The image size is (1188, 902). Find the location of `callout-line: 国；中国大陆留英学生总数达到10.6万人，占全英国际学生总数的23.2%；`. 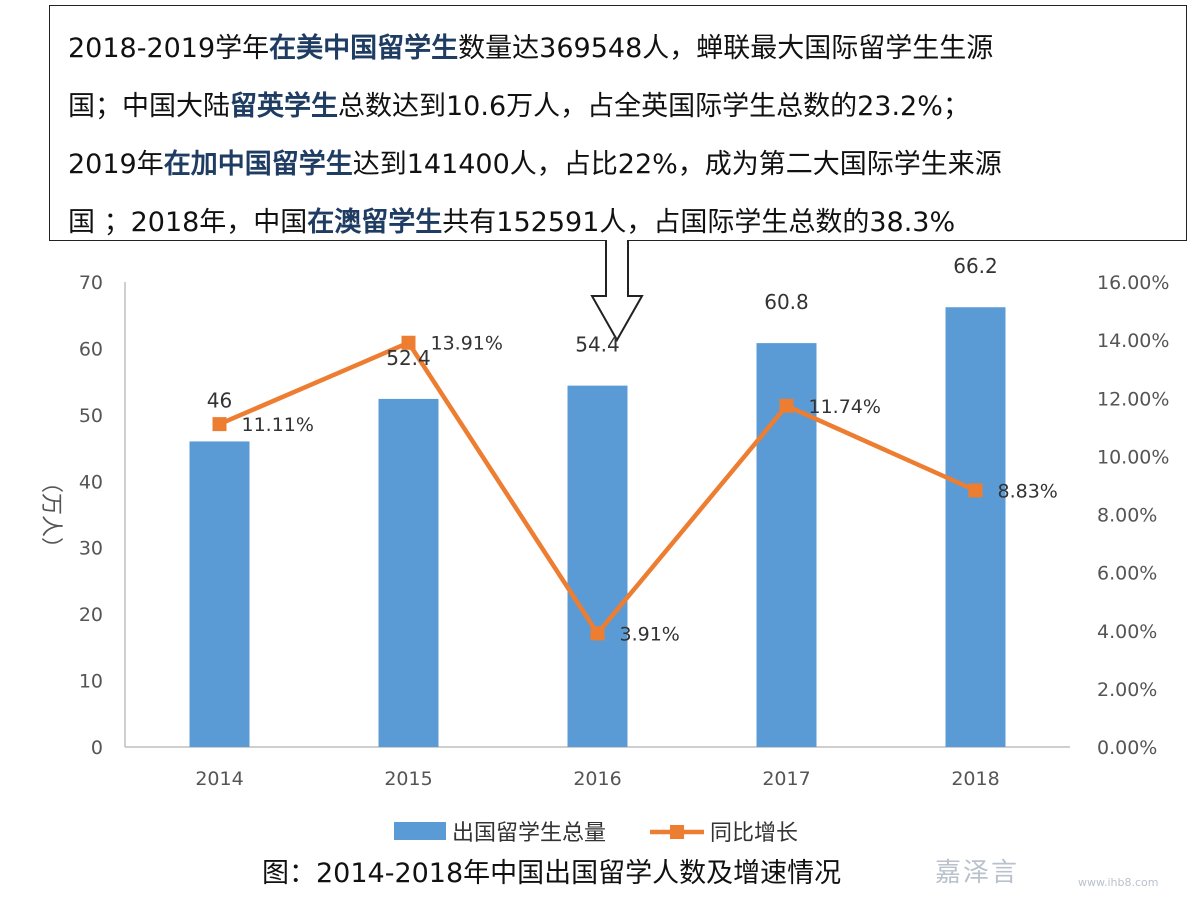

callout-line: 国；中国大陆留英学生总数达到10.6万人，占全英国际学生总数的23.2%； is located at coordinates (622, 107).